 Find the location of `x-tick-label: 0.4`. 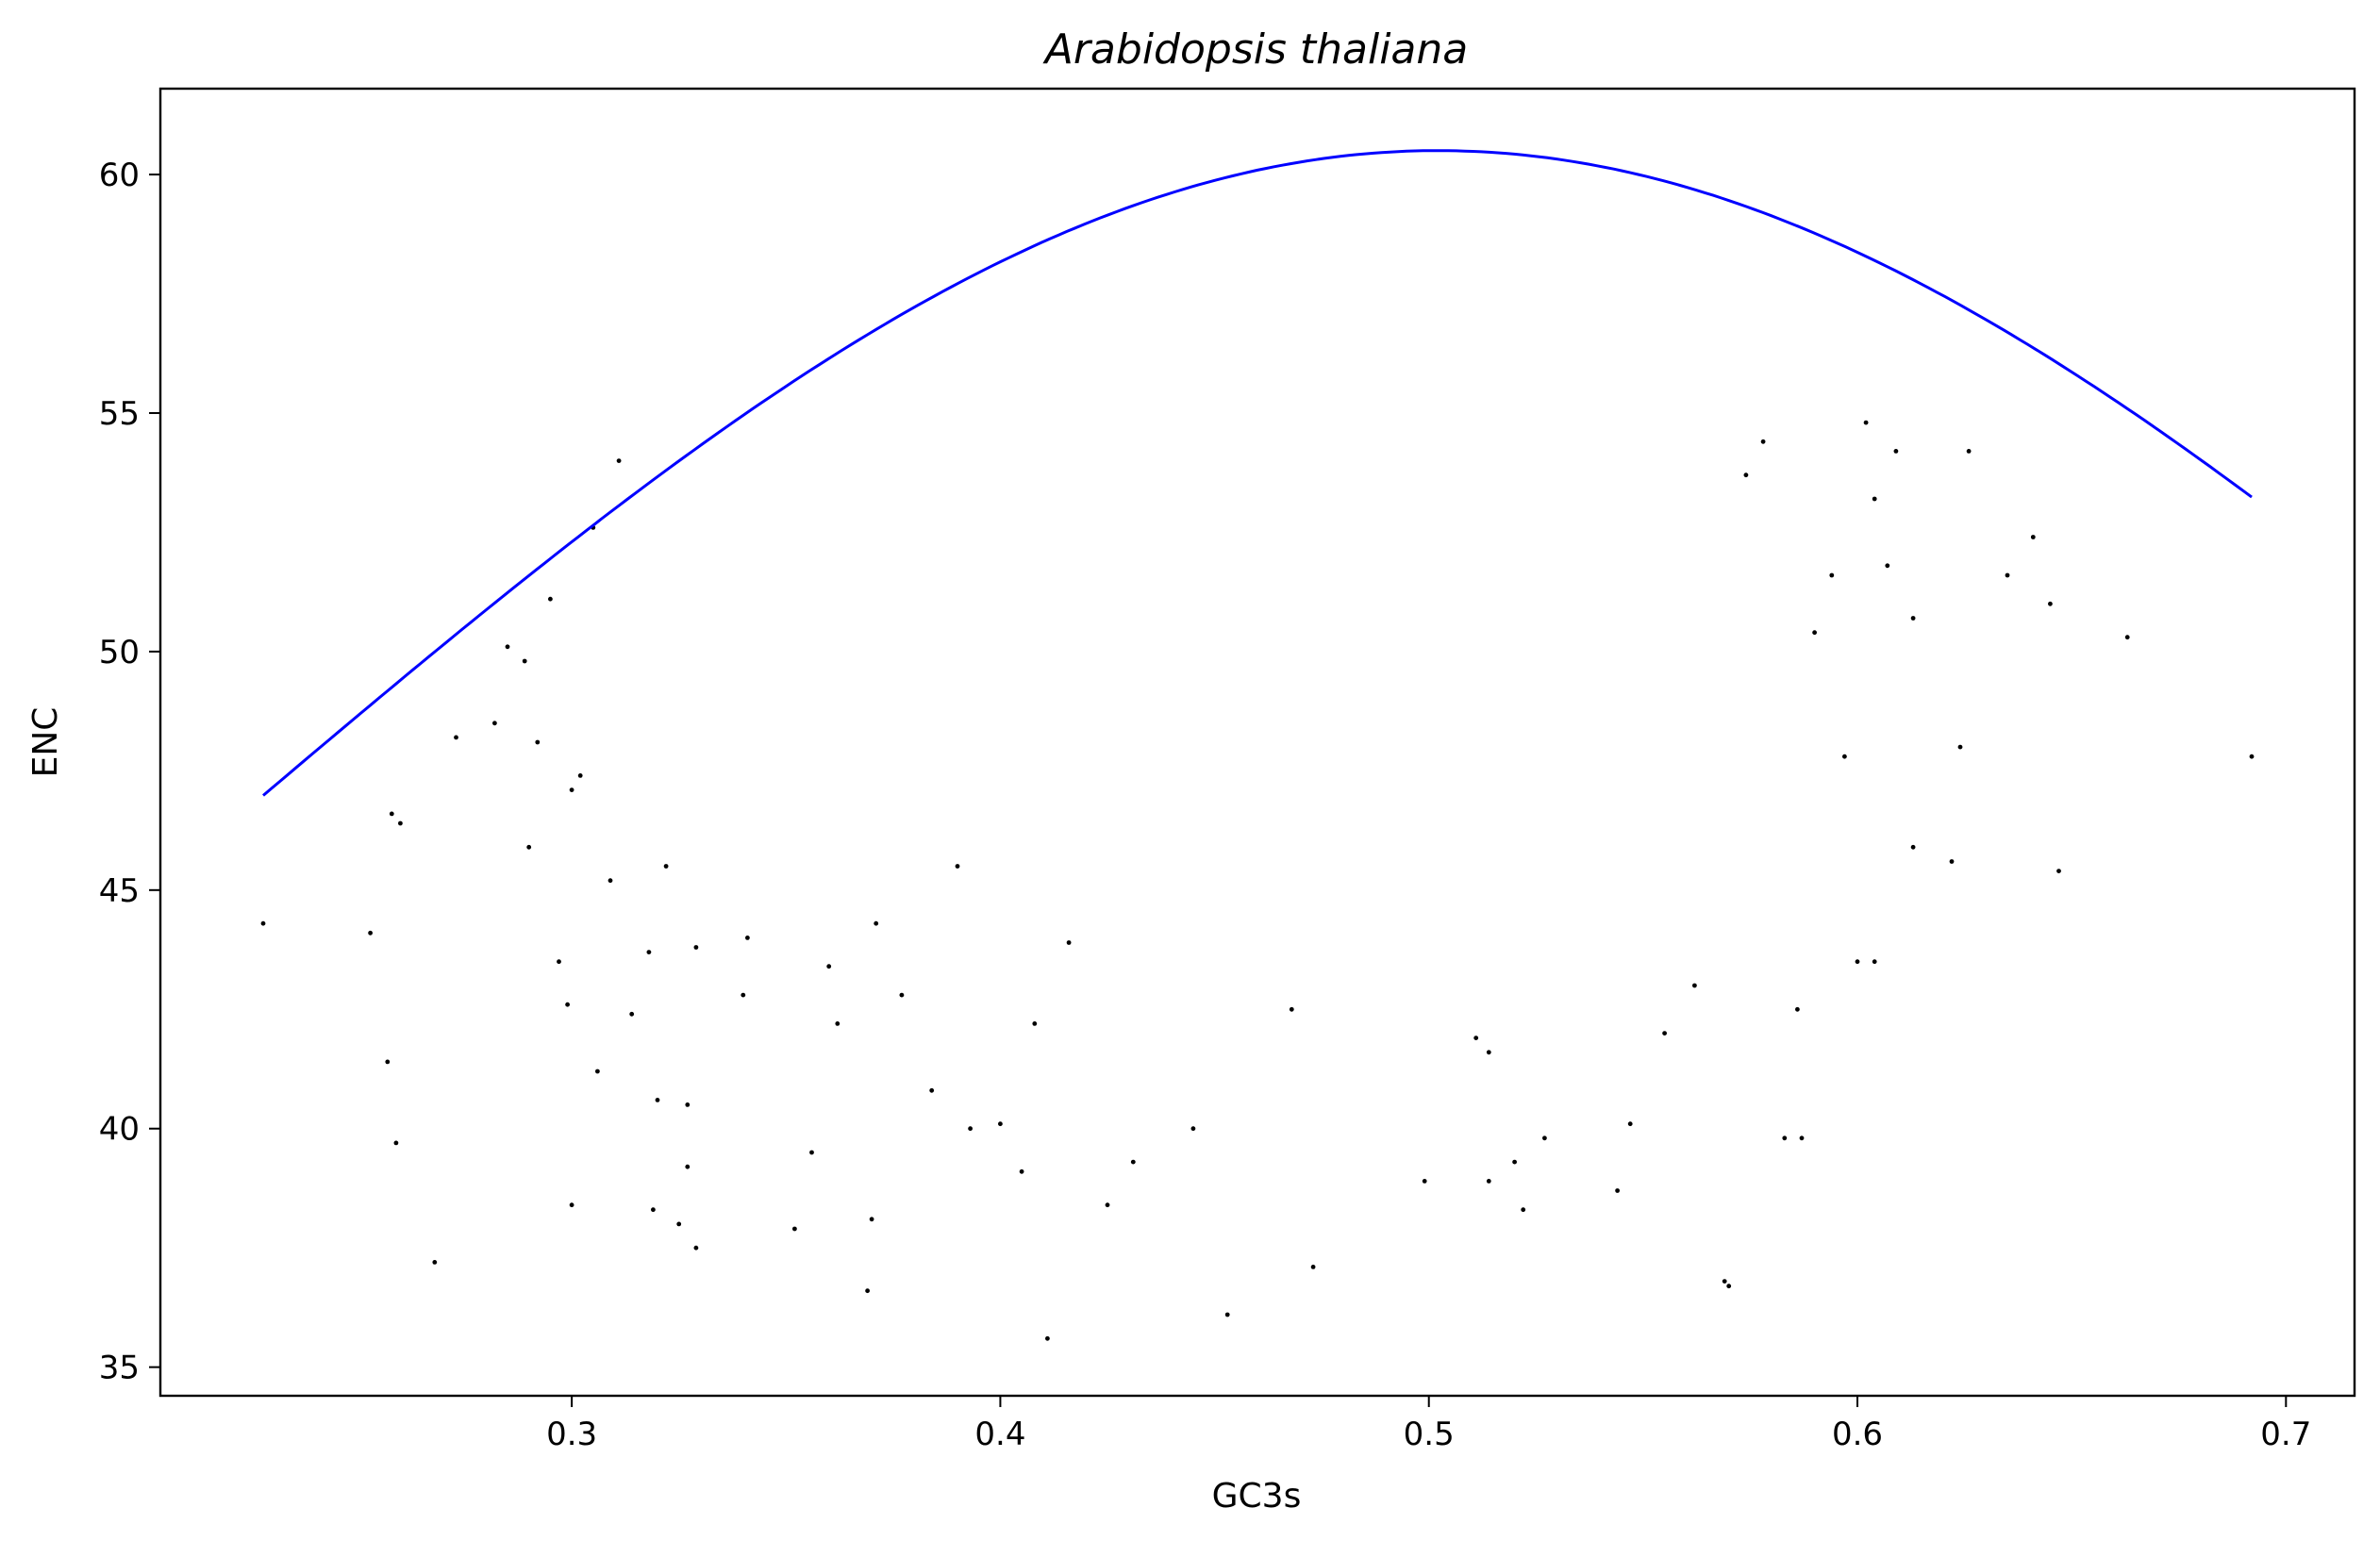

x-tick-label: 0.4 is located at coordinates (1000, 1434).